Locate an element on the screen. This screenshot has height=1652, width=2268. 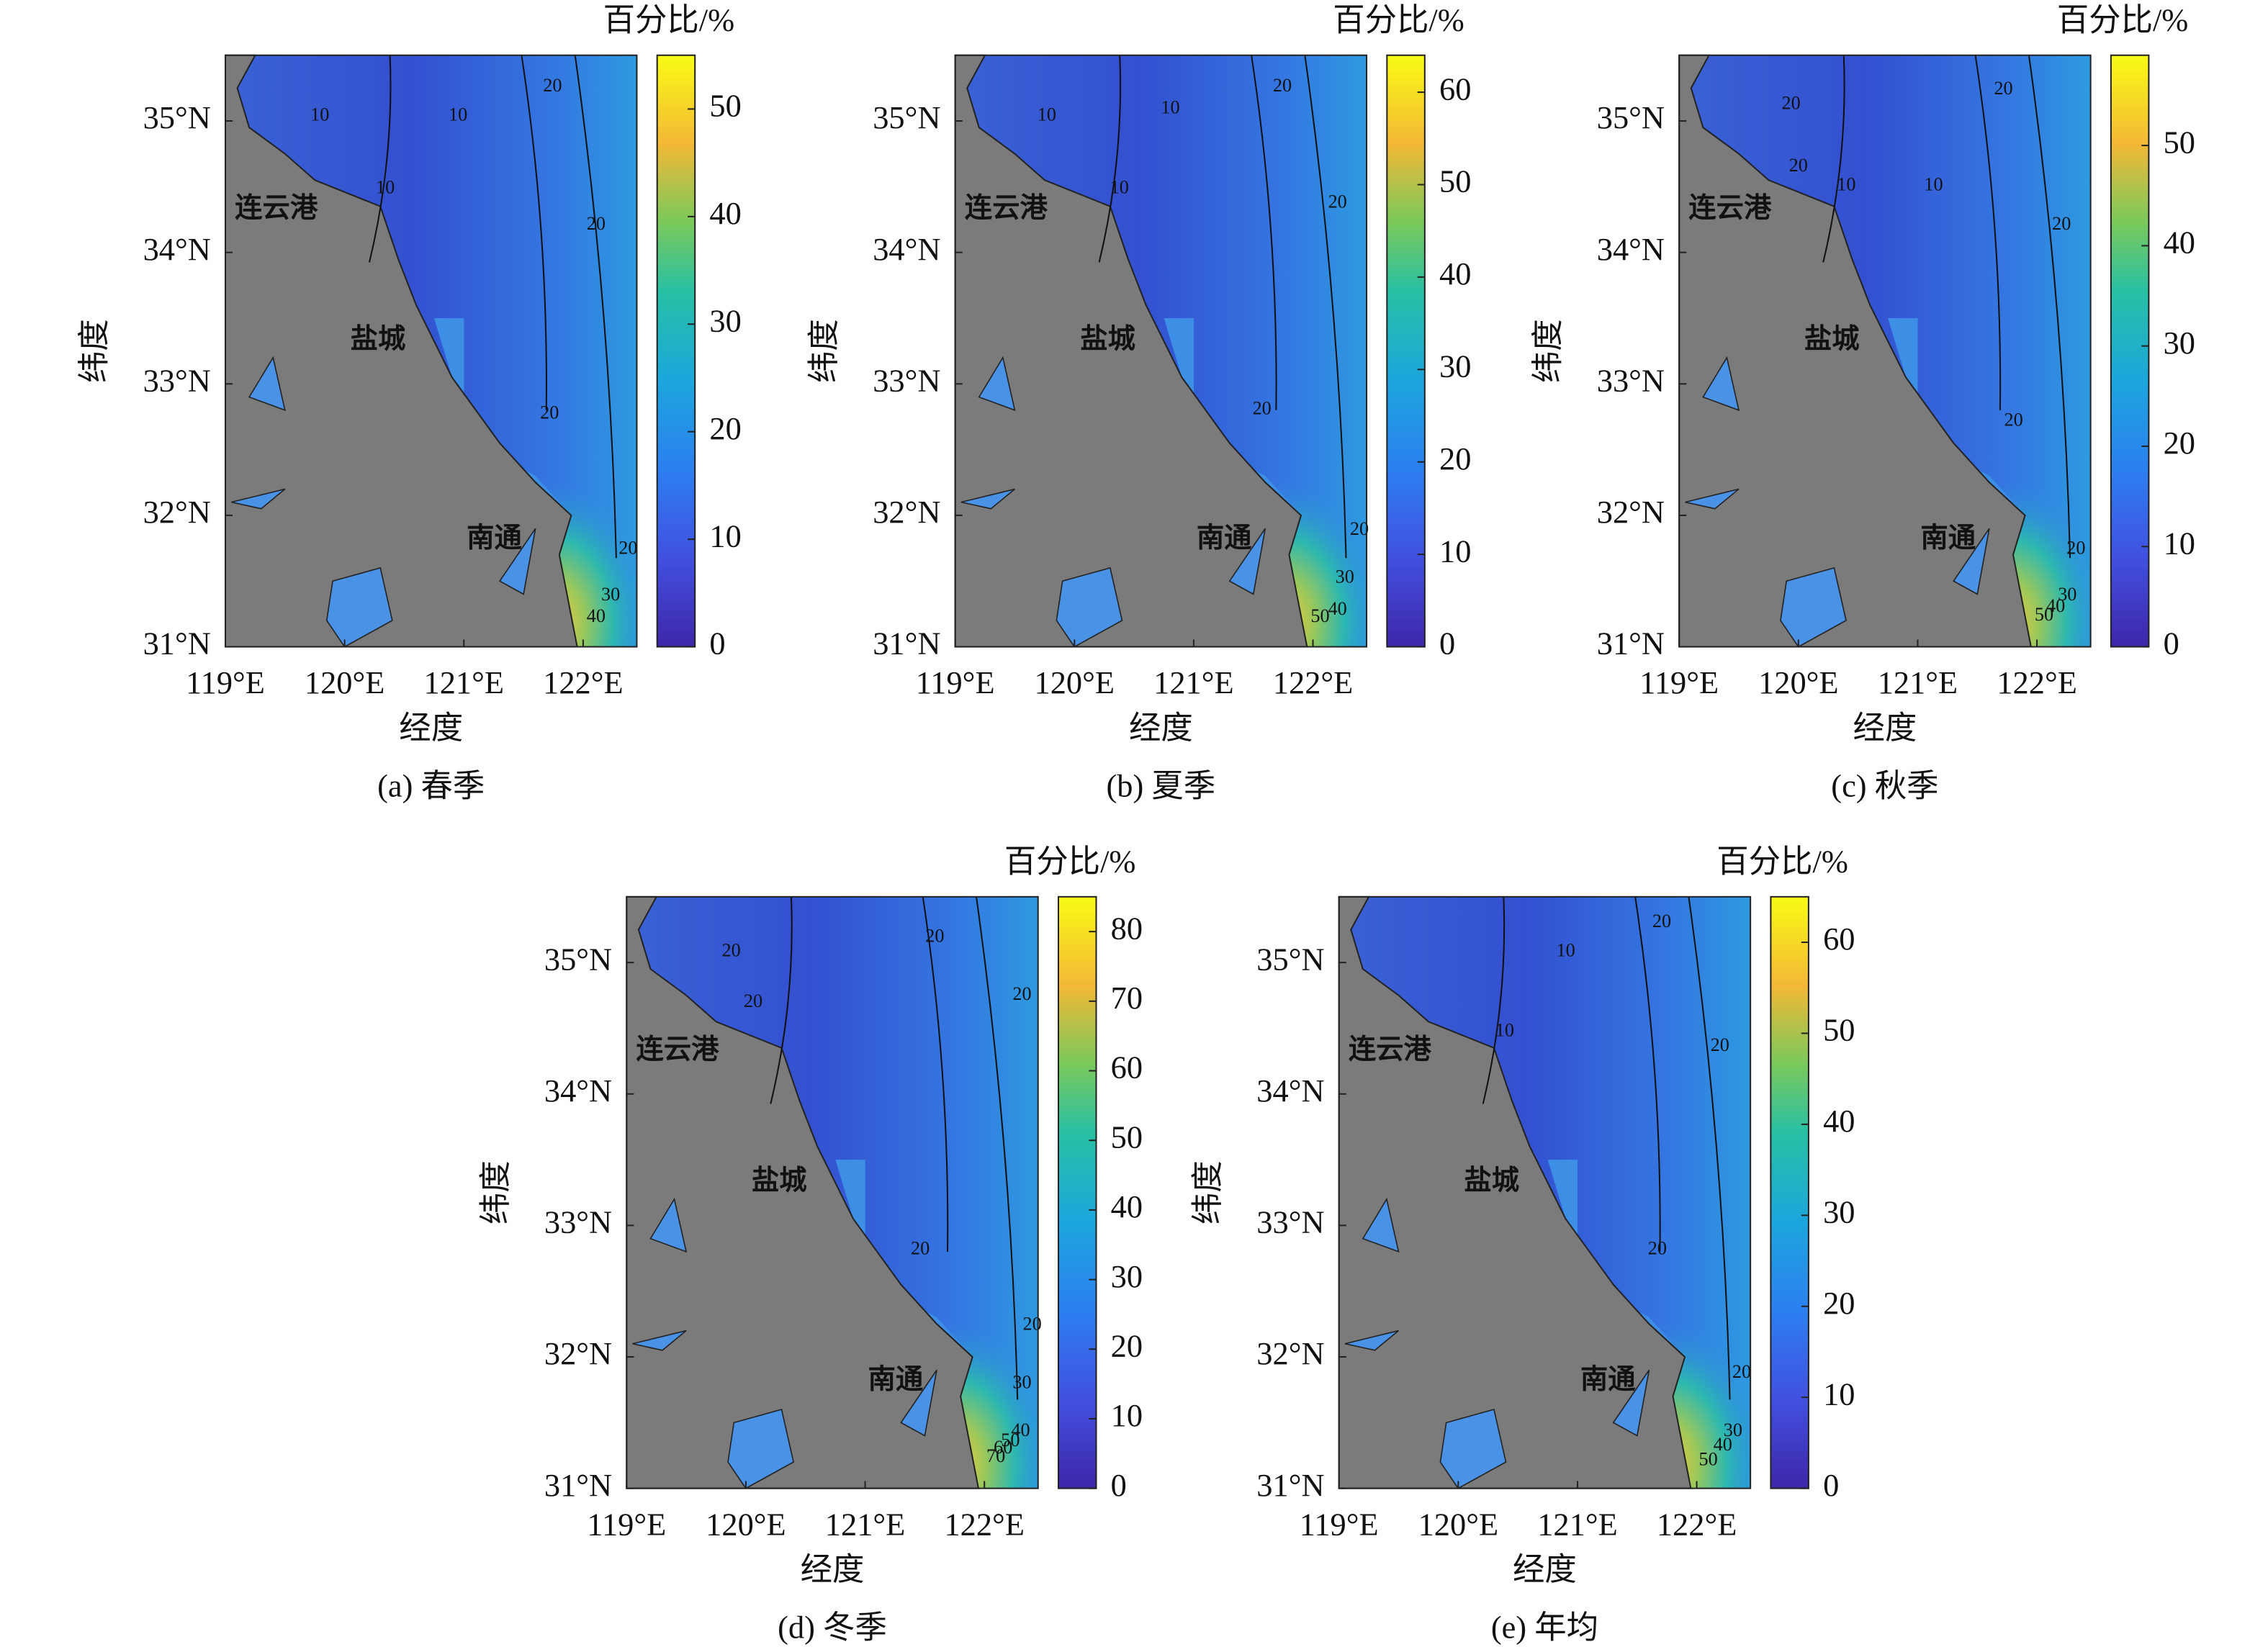
colorbar-tick-label: 0 is located at coordinates (1447, 644).